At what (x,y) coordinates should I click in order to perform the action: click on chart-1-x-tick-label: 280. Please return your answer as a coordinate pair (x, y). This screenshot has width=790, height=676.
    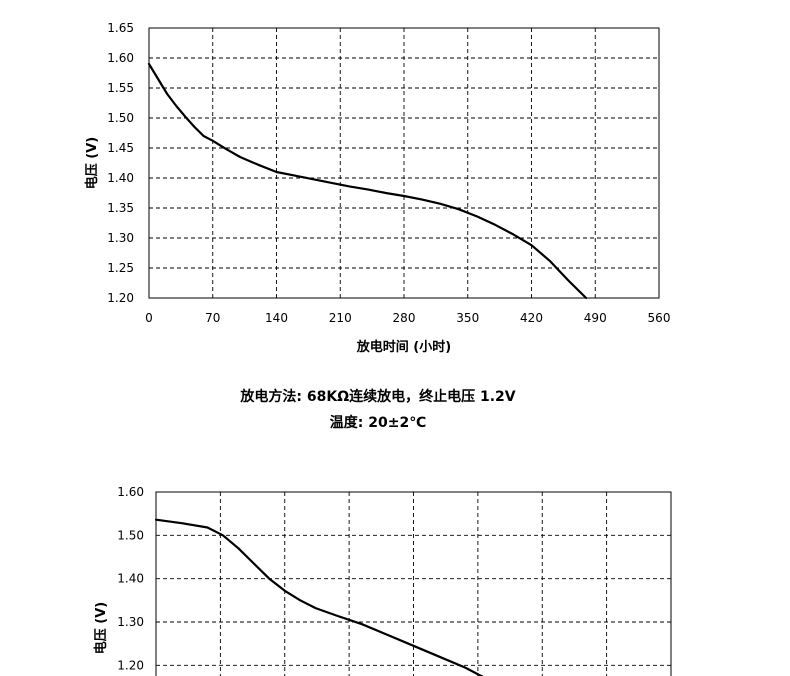
    Looking at the image, I should click on (404, 318).